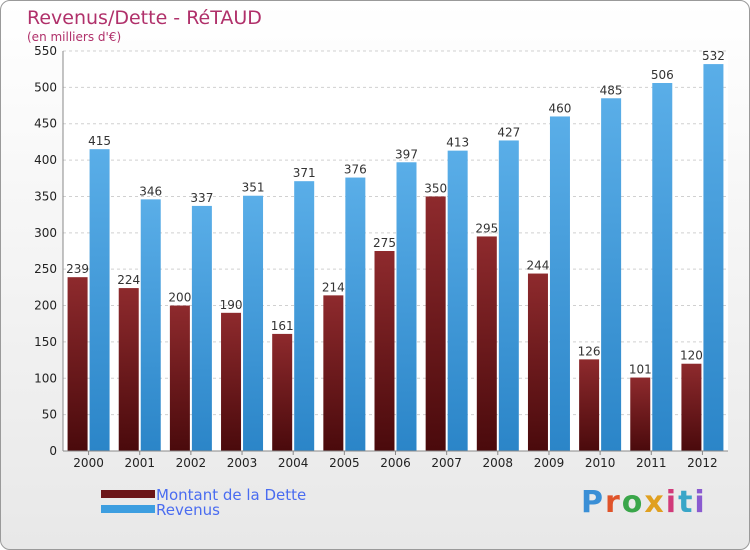 Image resolution: width=750 pixels, height=550 pixels. I want to click on x-tick-label: 2007, so click(446, 463).